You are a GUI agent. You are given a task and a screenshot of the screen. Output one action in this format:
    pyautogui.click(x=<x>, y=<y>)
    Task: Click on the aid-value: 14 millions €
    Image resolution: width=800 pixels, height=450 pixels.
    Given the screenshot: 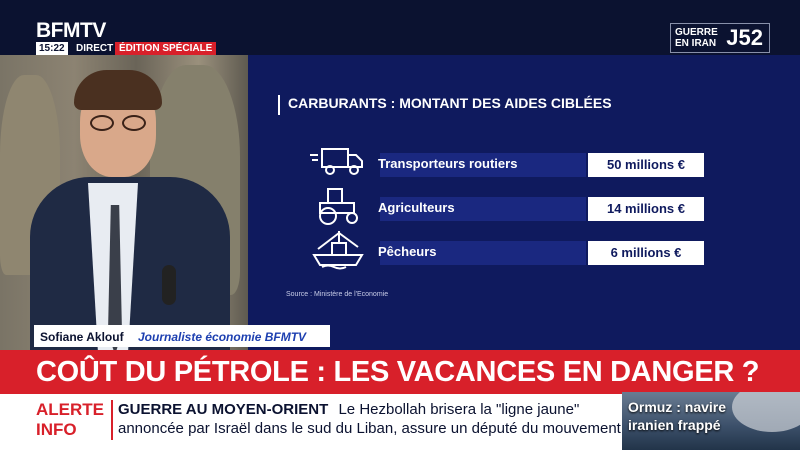 What is the action you would take?
    pyautogui.click(x=646, y=209)
    